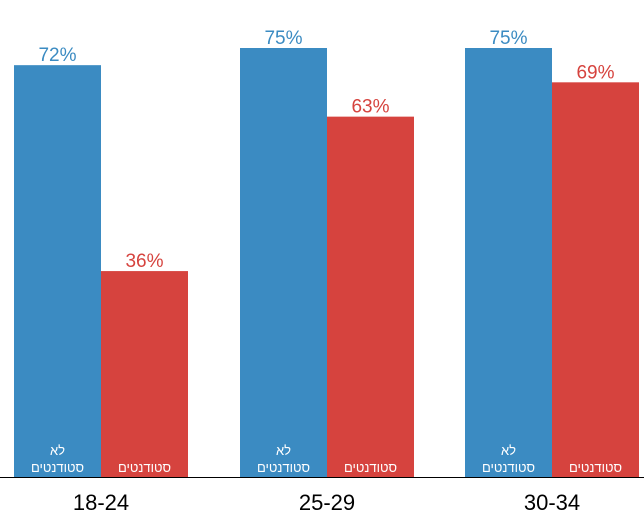 The width and height of the screenshot is (644, 518). I want to click on category-label-18-24: 18-24, so click(101, 502).